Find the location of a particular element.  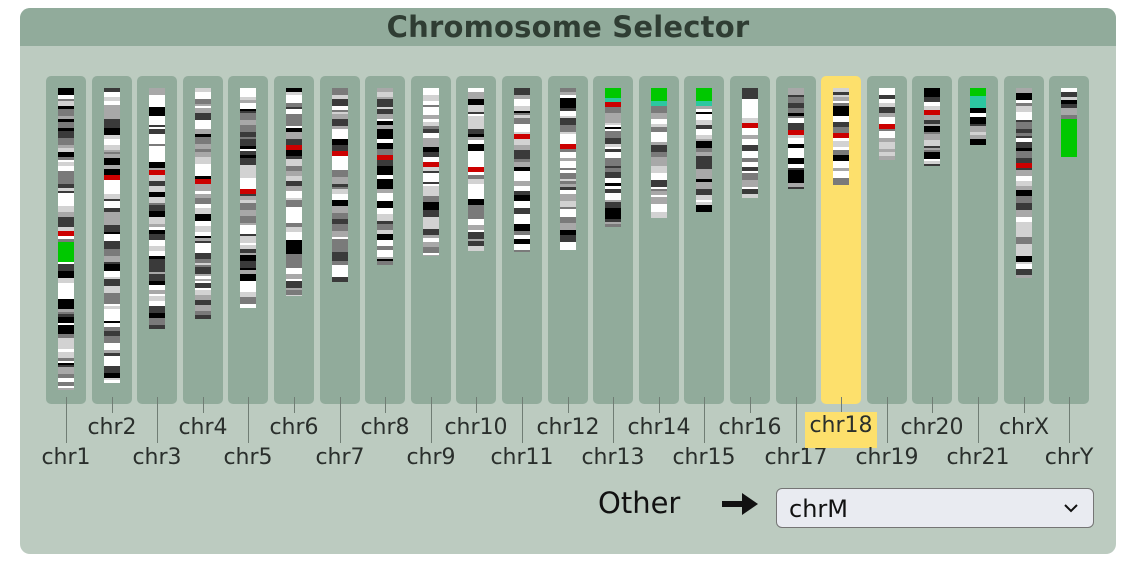

chromosome-label-chr2: chr2 is located at coordinates (112, 427).